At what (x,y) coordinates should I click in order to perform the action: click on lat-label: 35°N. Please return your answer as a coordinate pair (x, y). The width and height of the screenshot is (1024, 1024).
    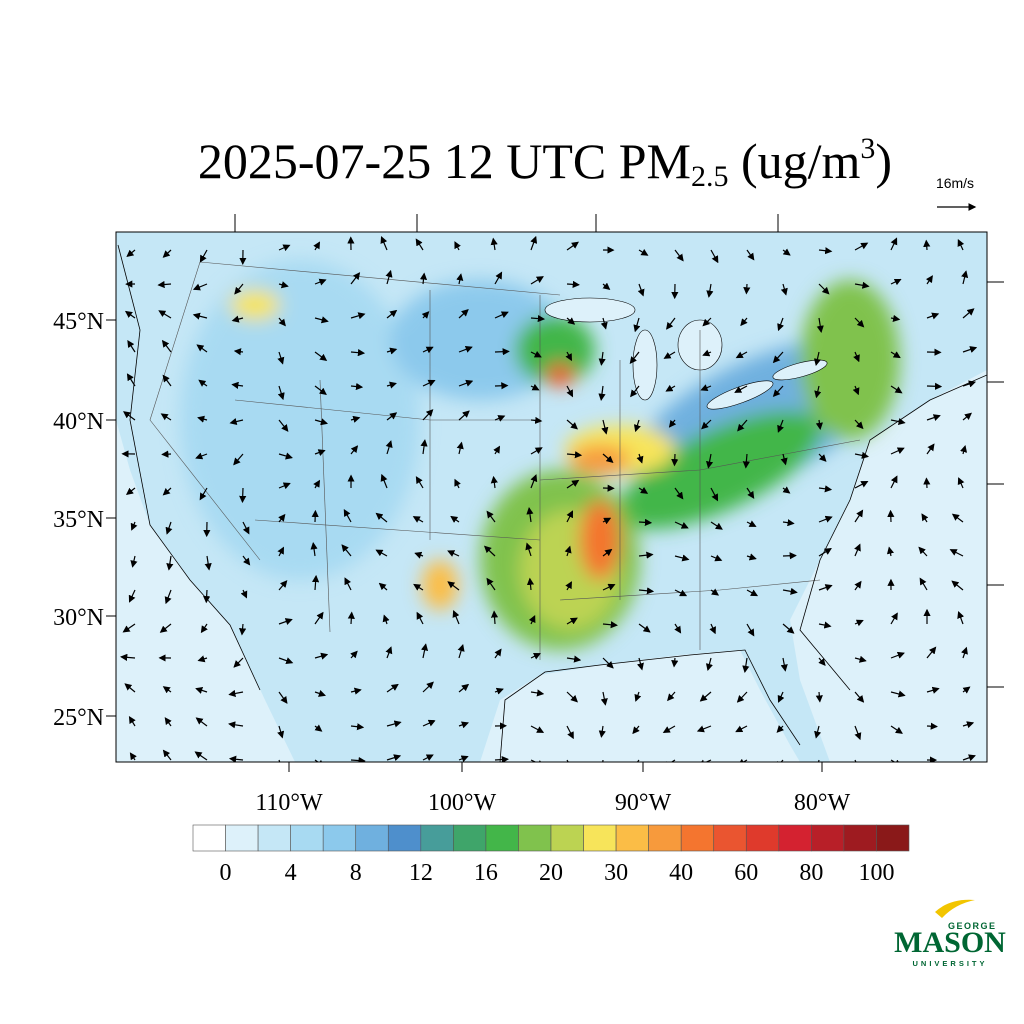
    Looking at the image, I should click on (78, 520).